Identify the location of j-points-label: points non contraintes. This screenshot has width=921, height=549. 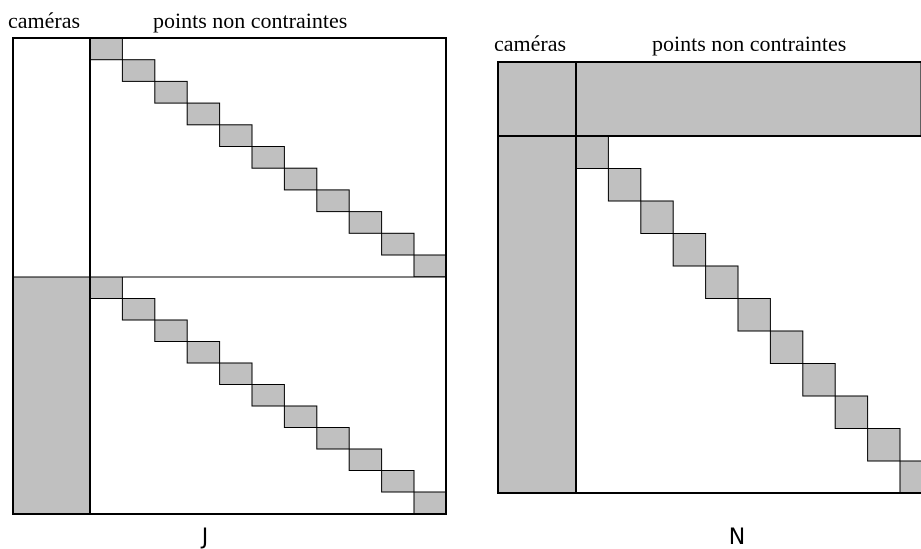
(250, 20).